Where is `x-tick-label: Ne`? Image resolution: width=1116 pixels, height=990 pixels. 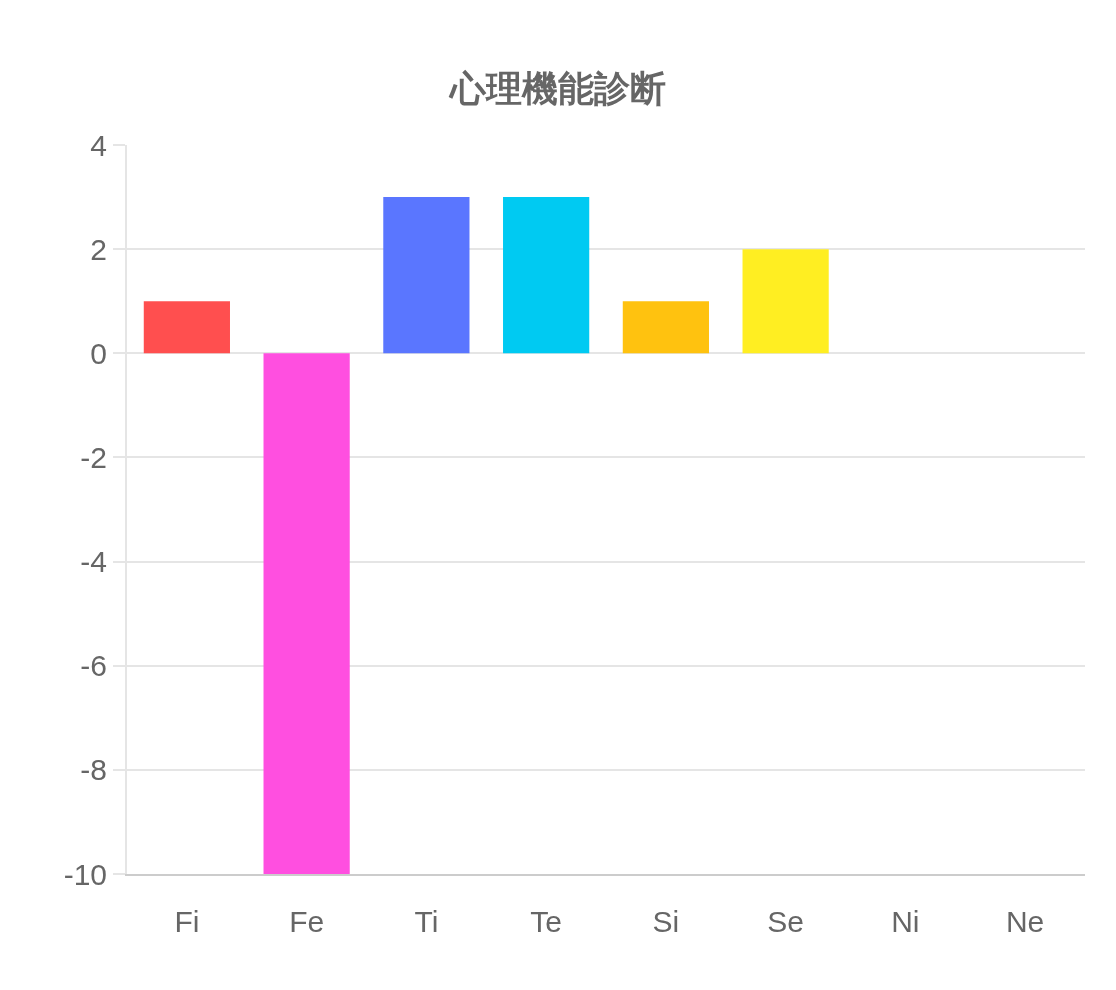 x-tick-label: Ne is located at coordinates (1025, 921).